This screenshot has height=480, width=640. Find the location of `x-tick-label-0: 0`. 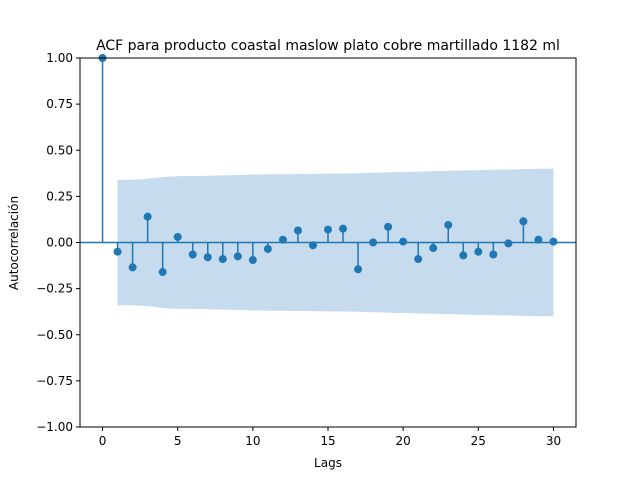

x-tick-label-0: 0 is located at coordinates (103, 441).